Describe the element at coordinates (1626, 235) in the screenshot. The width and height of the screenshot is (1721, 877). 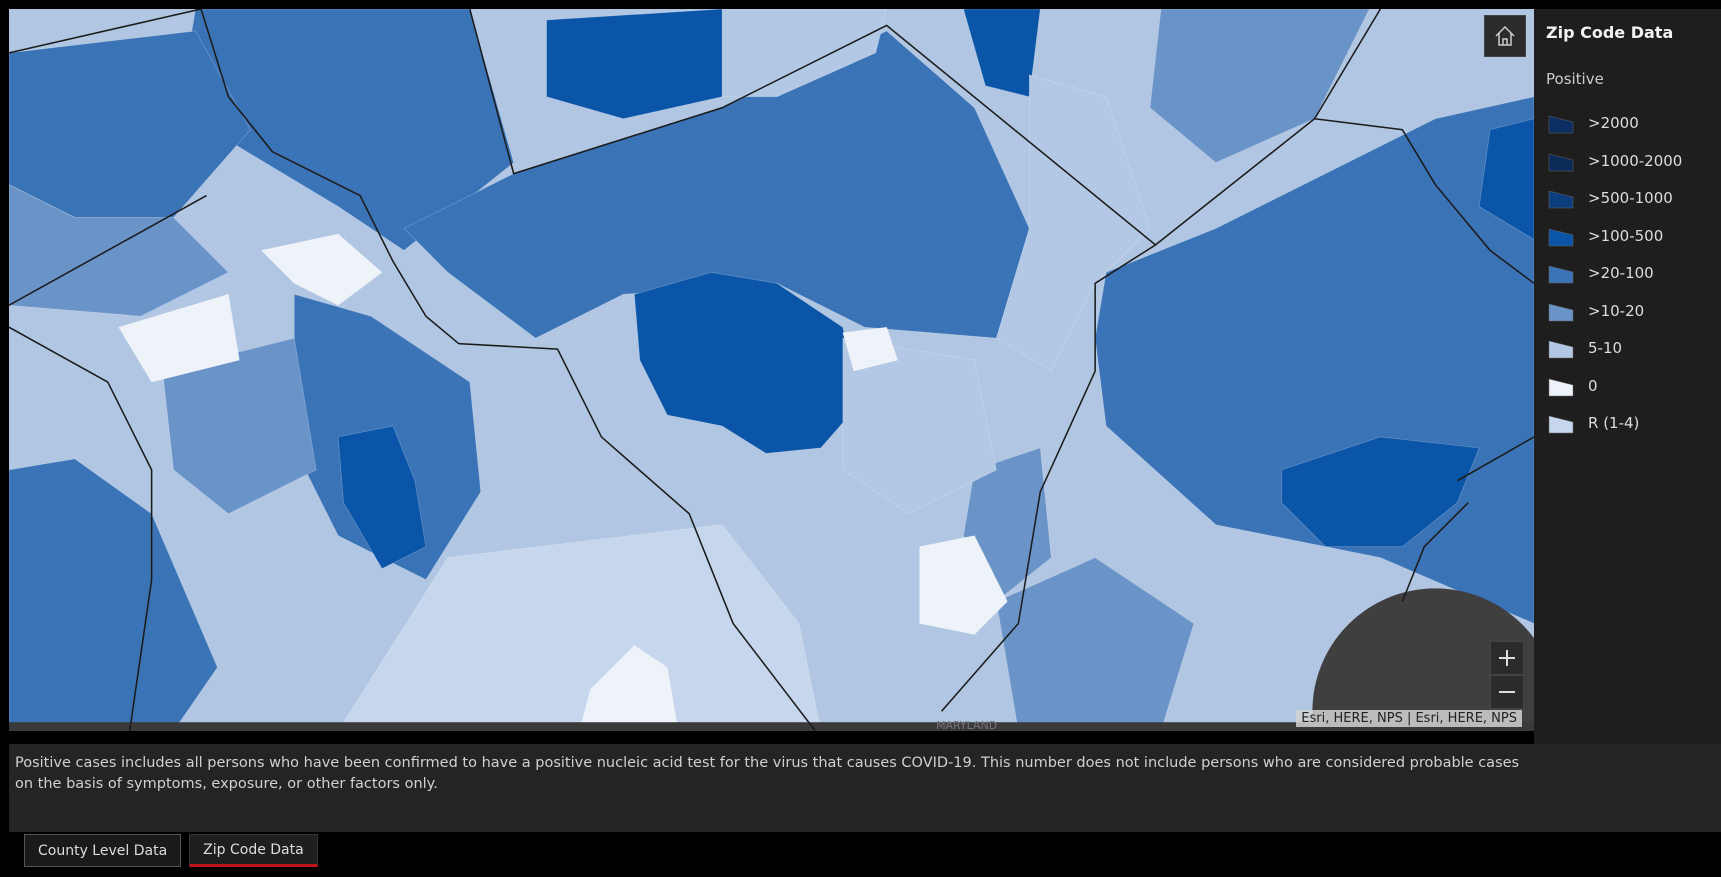
I see `legend-label: >100-500` at that location.